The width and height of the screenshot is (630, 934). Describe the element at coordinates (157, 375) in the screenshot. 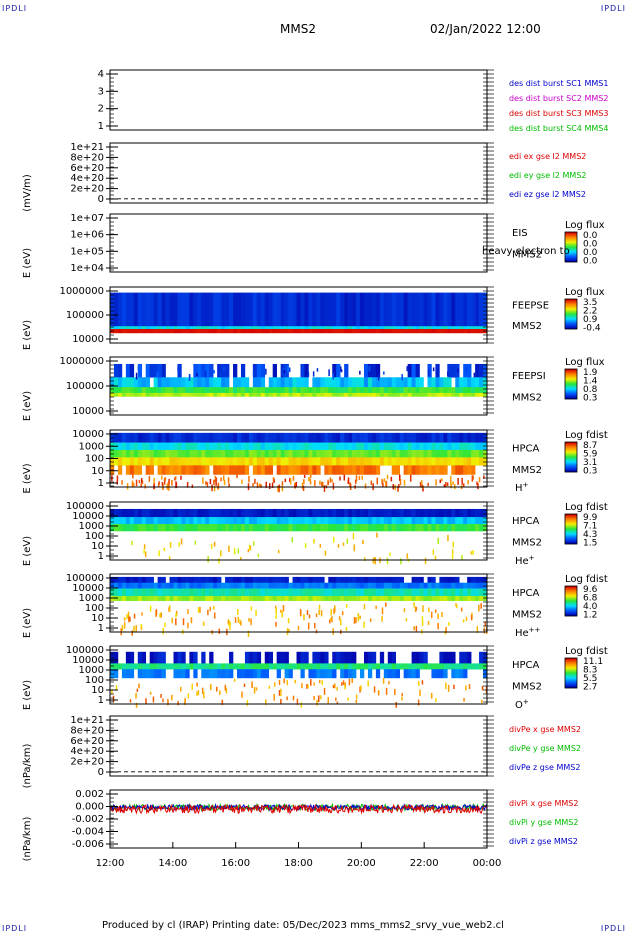

I see `p5-spectrogram-speck` at that location.